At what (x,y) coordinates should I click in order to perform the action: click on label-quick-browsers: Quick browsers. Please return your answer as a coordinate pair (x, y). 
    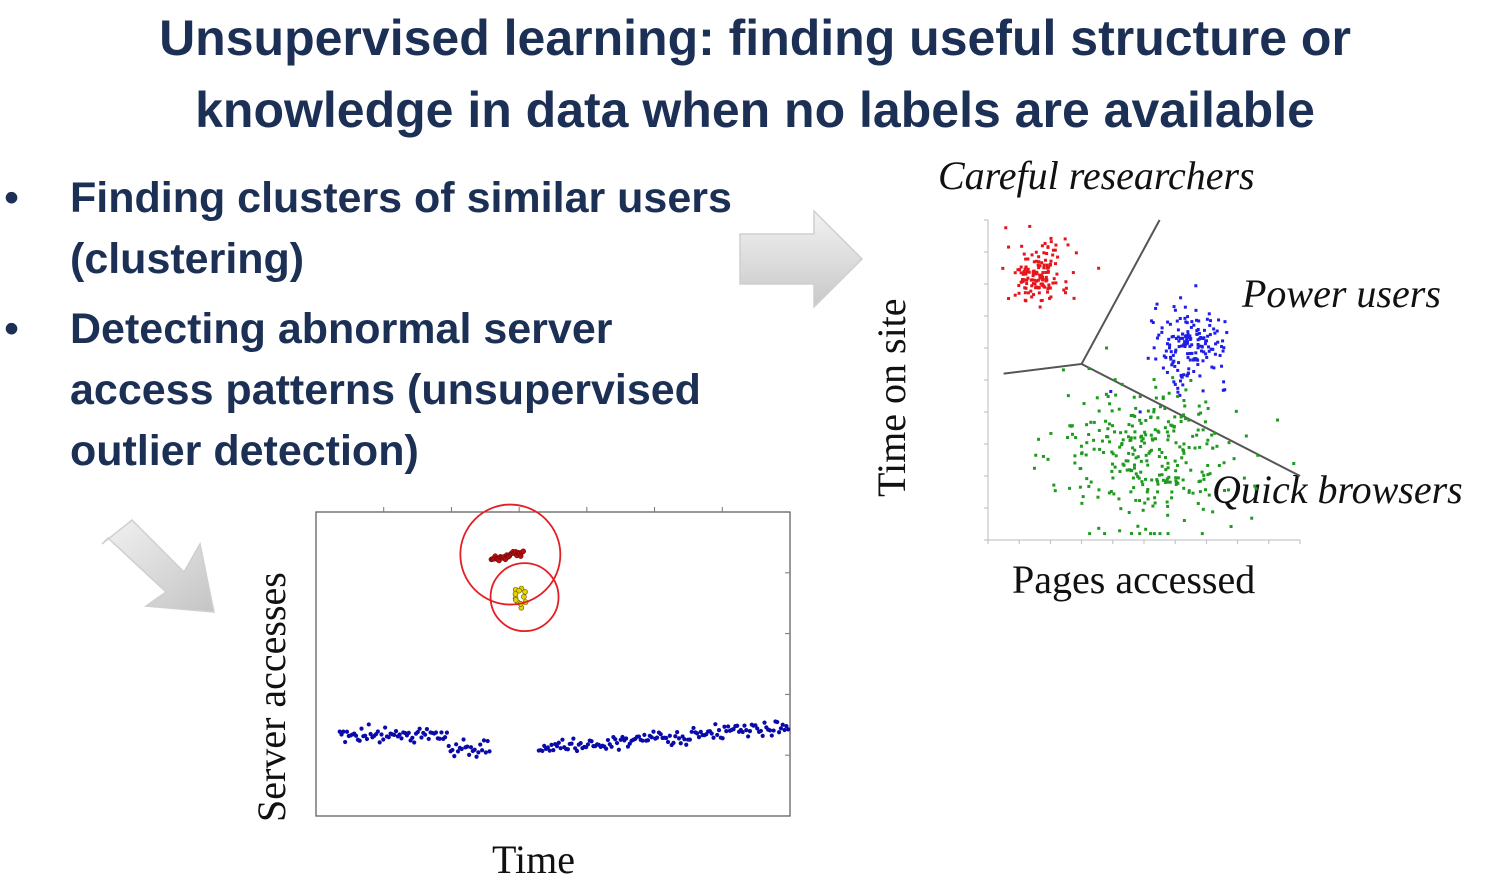
    Looking at the image, I should click on (1337, 489).